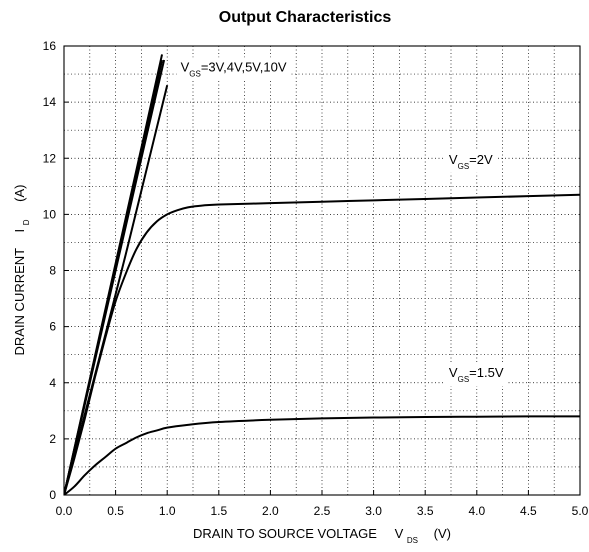  I want to click on curve-vgs-4v, so click(115, 277).